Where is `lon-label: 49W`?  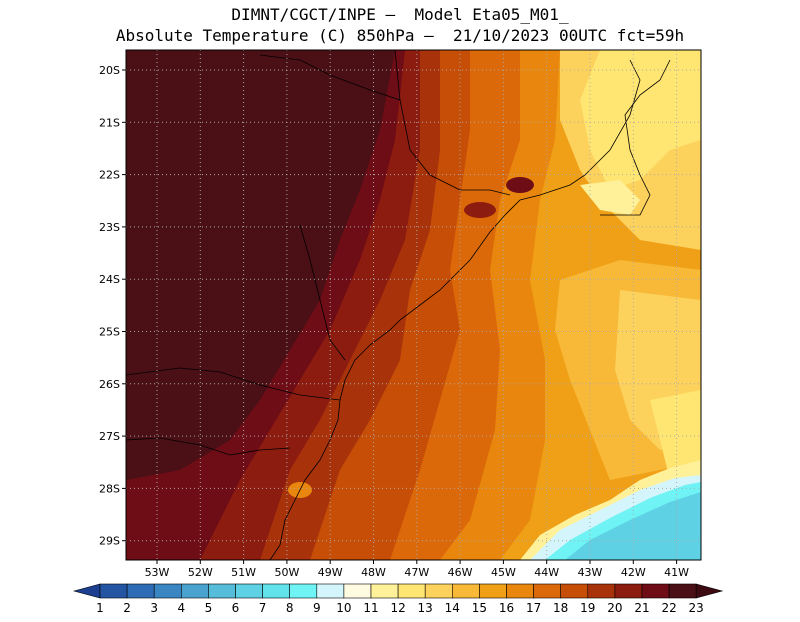
lon-label: 49W is located at coordinates (330, 572).